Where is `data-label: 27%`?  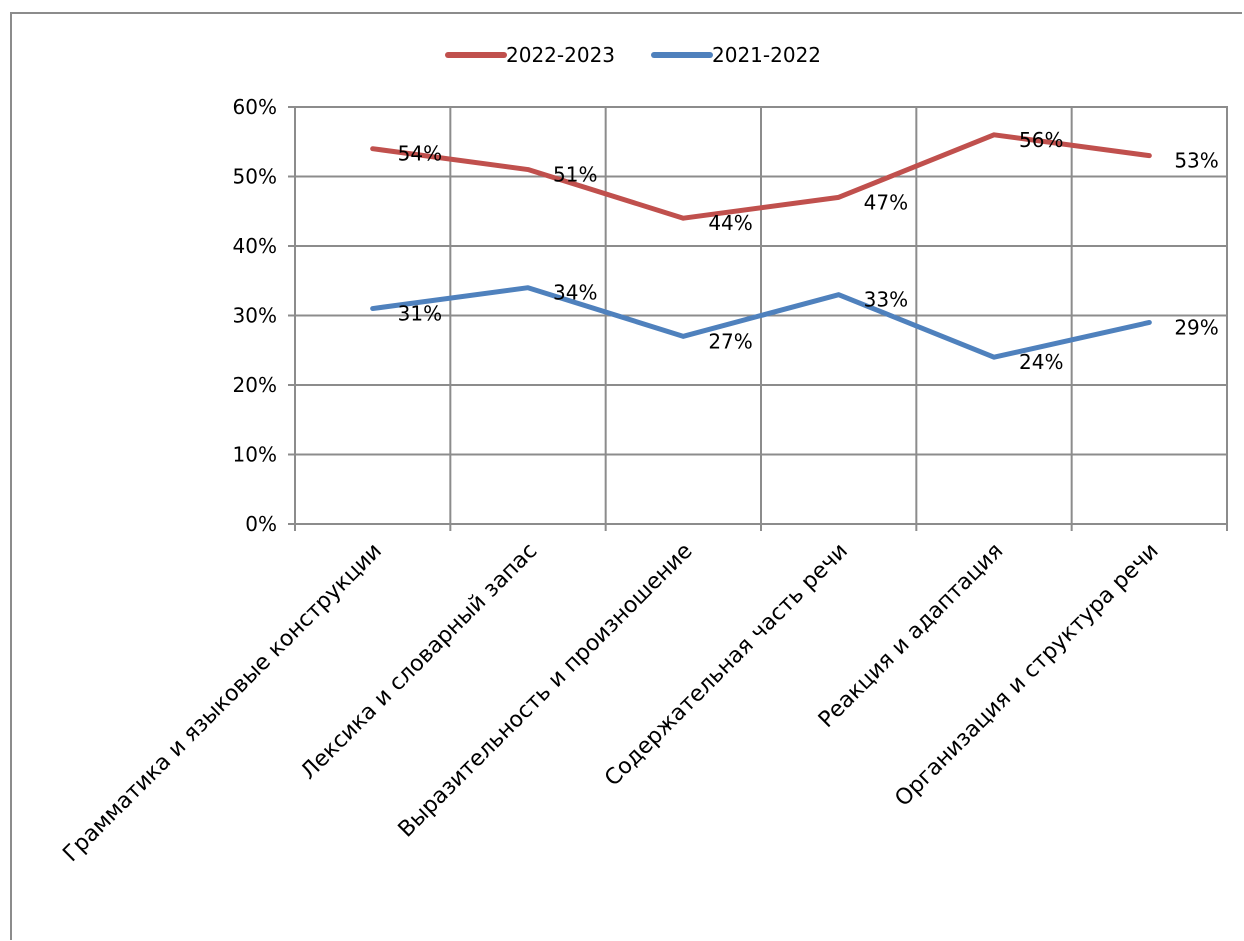
data-label: 27% is located at coordinates (730, 341).